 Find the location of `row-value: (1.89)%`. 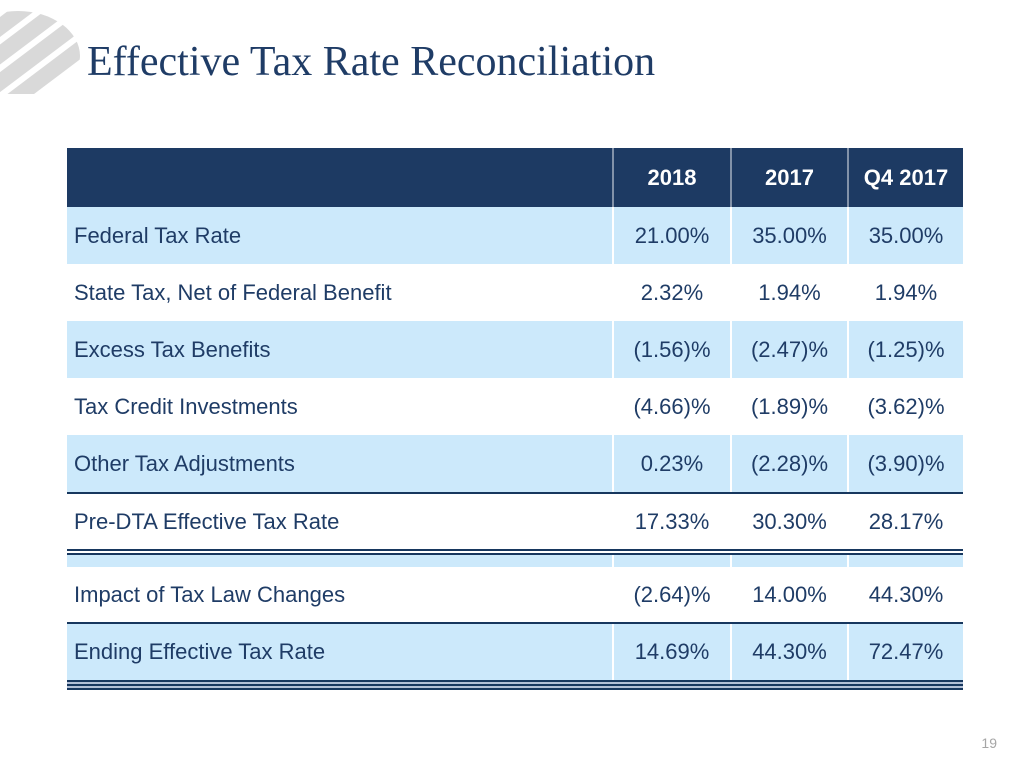

row-value: (1.89)% is located at coordinates (788, 406).